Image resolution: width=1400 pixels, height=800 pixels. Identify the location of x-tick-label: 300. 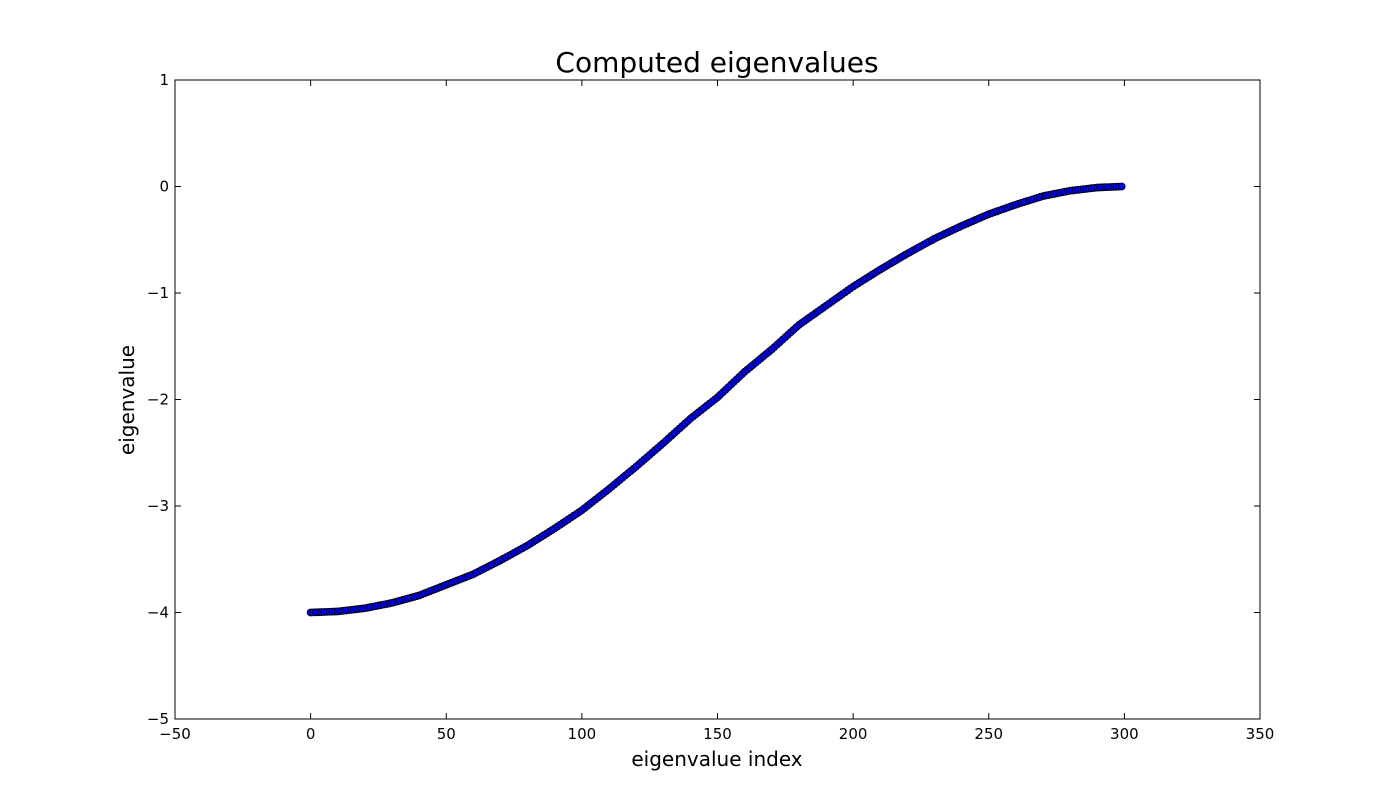
(1124, 734).